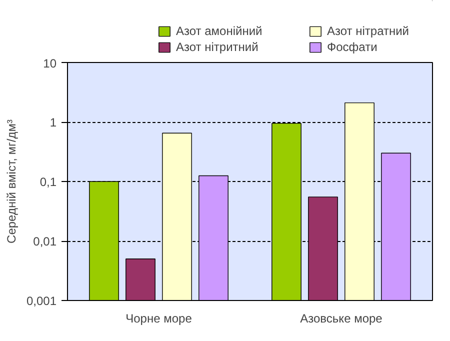  Describe the element at coordinates (159, 319) in the screenshot. I see `x-tick-label: Чорне море` at that location.